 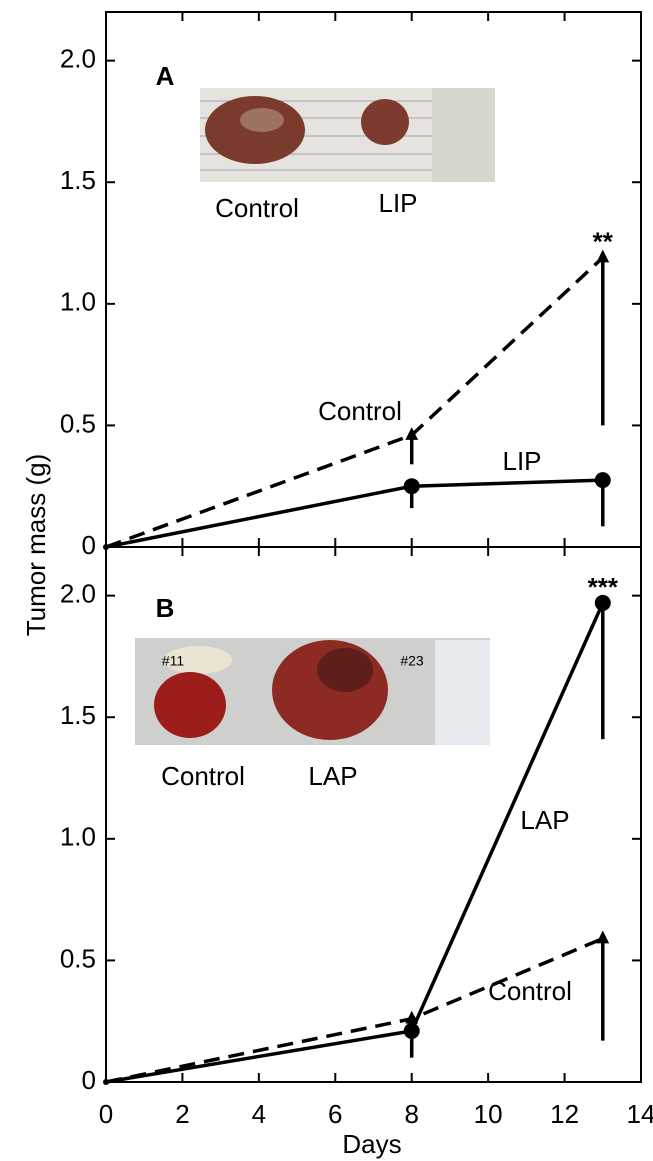 I want to click on y-axis-label: Tumor mass (g), so click(x=36, y=545).